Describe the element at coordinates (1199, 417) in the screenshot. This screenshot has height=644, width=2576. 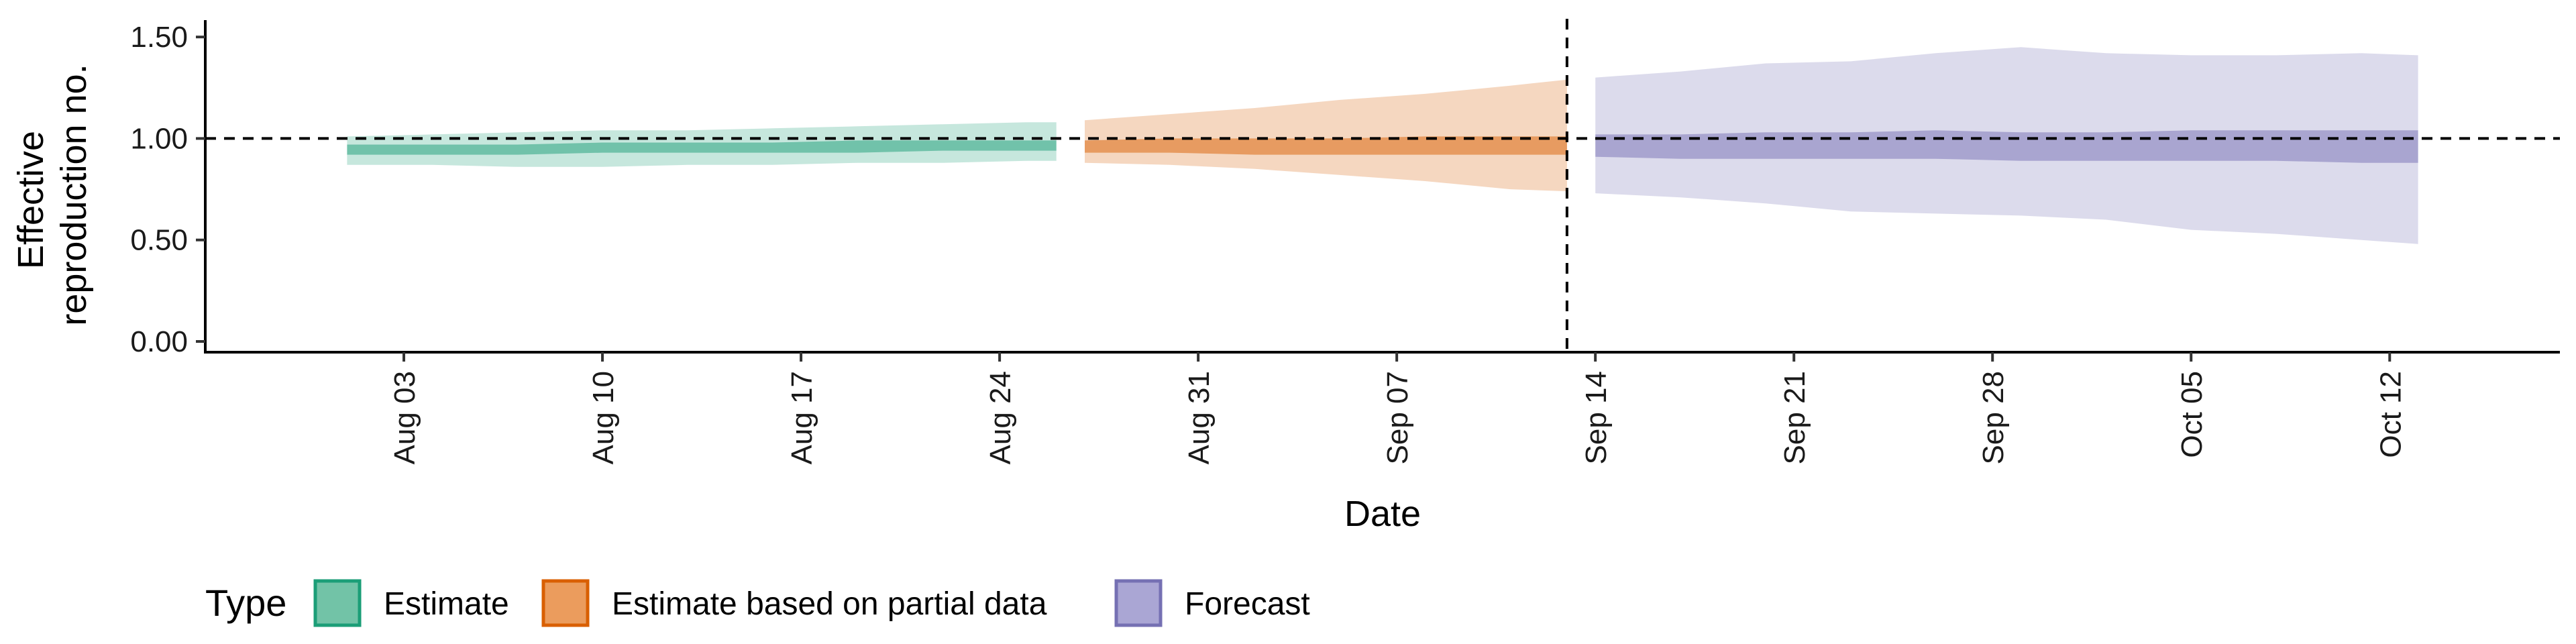
I see `x-tick-label: Aug 31` at that location.